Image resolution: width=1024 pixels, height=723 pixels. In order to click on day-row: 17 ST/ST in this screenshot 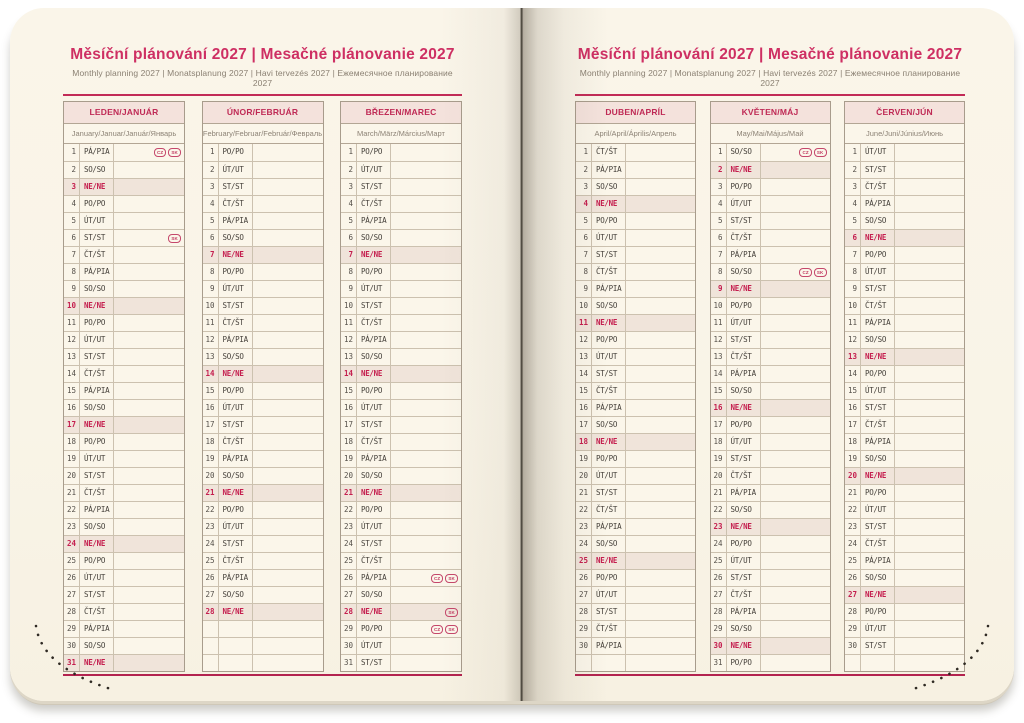, I will do `click(262, 424)`.